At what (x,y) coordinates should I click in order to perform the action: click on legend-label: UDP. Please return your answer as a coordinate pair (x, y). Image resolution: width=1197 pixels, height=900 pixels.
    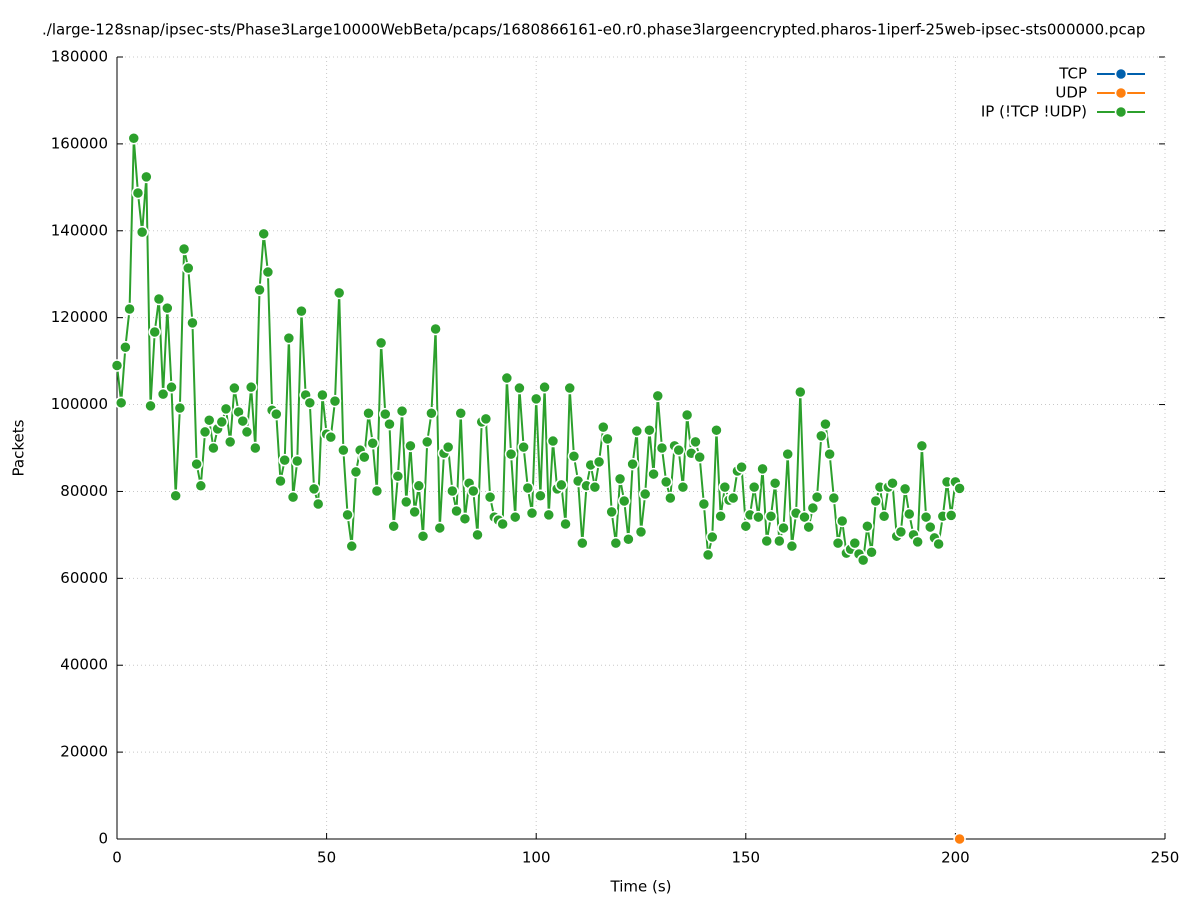
    Looking at the image, I should click on (1071, 93).